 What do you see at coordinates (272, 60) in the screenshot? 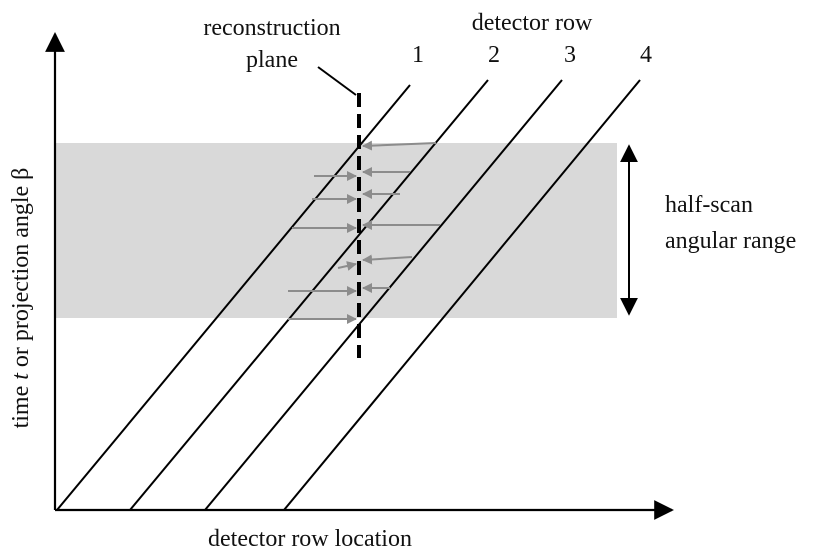
I see `plane-label: plane` at bounding box center [272, 60].